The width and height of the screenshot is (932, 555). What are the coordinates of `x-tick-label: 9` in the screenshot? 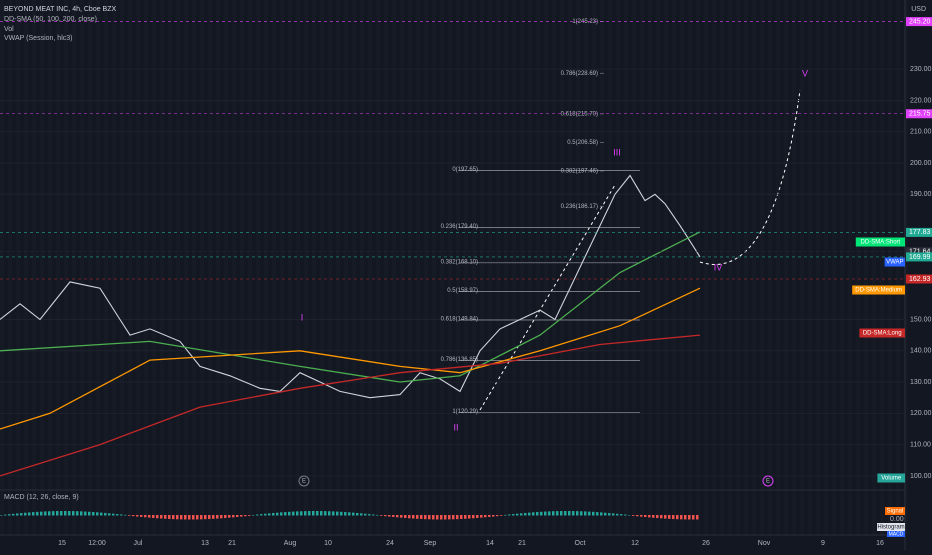 It's located at (823, 543).